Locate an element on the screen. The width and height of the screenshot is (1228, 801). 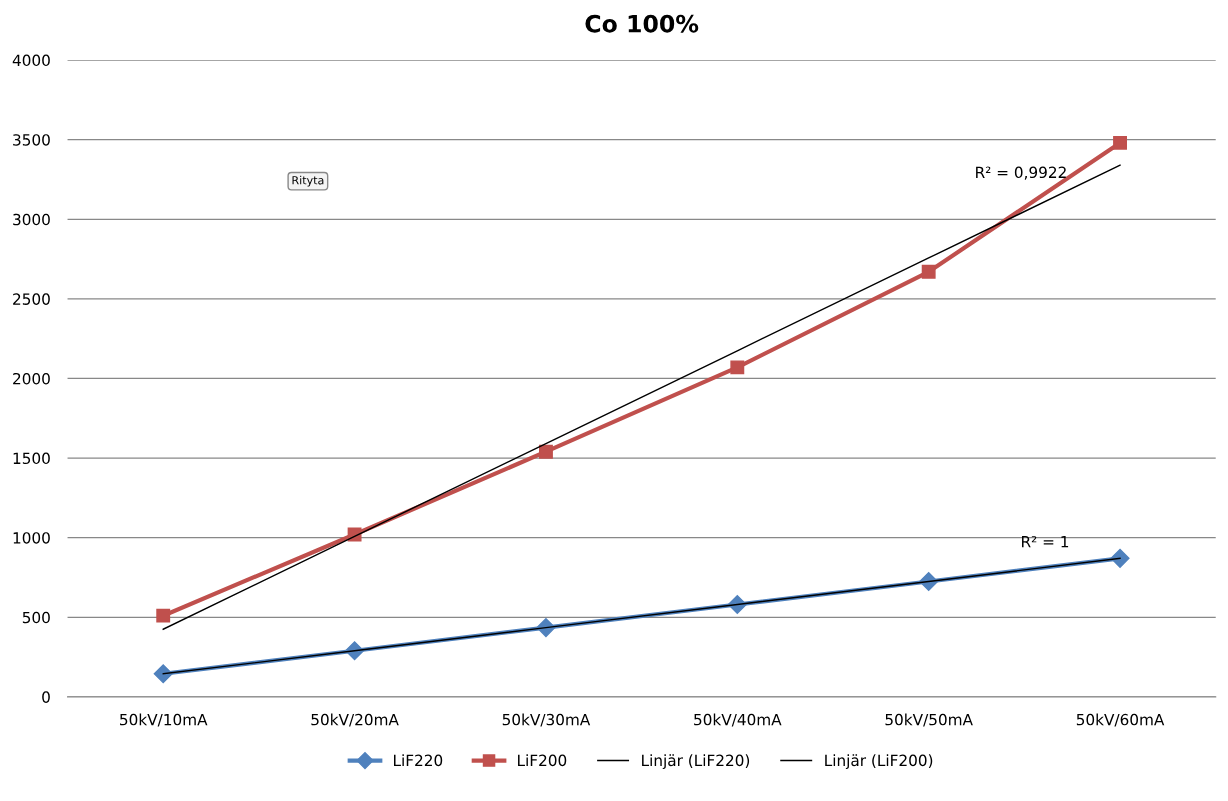
legend-label: Linjär (LiF200) is located at coordinates (879, 762).